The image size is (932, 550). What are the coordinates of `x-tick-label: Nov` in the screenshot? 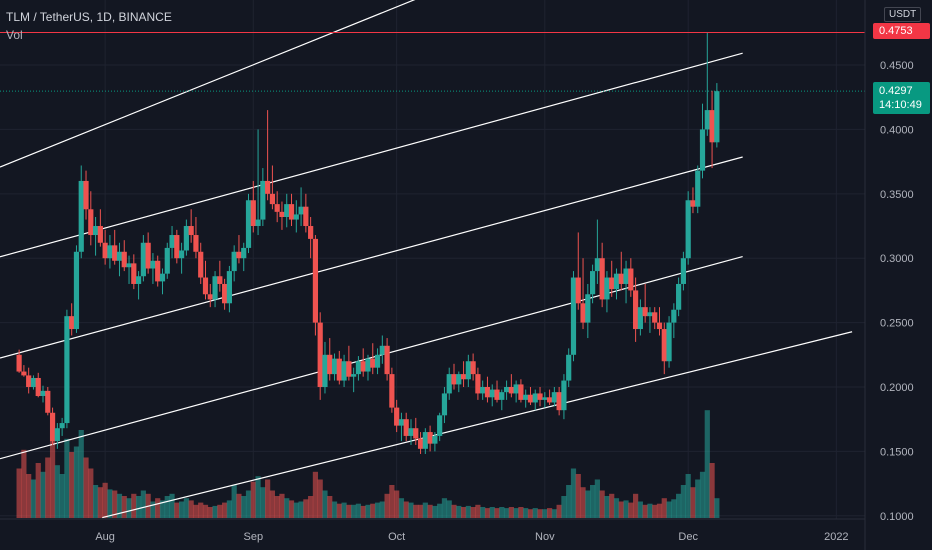 It's located at (545, 537).